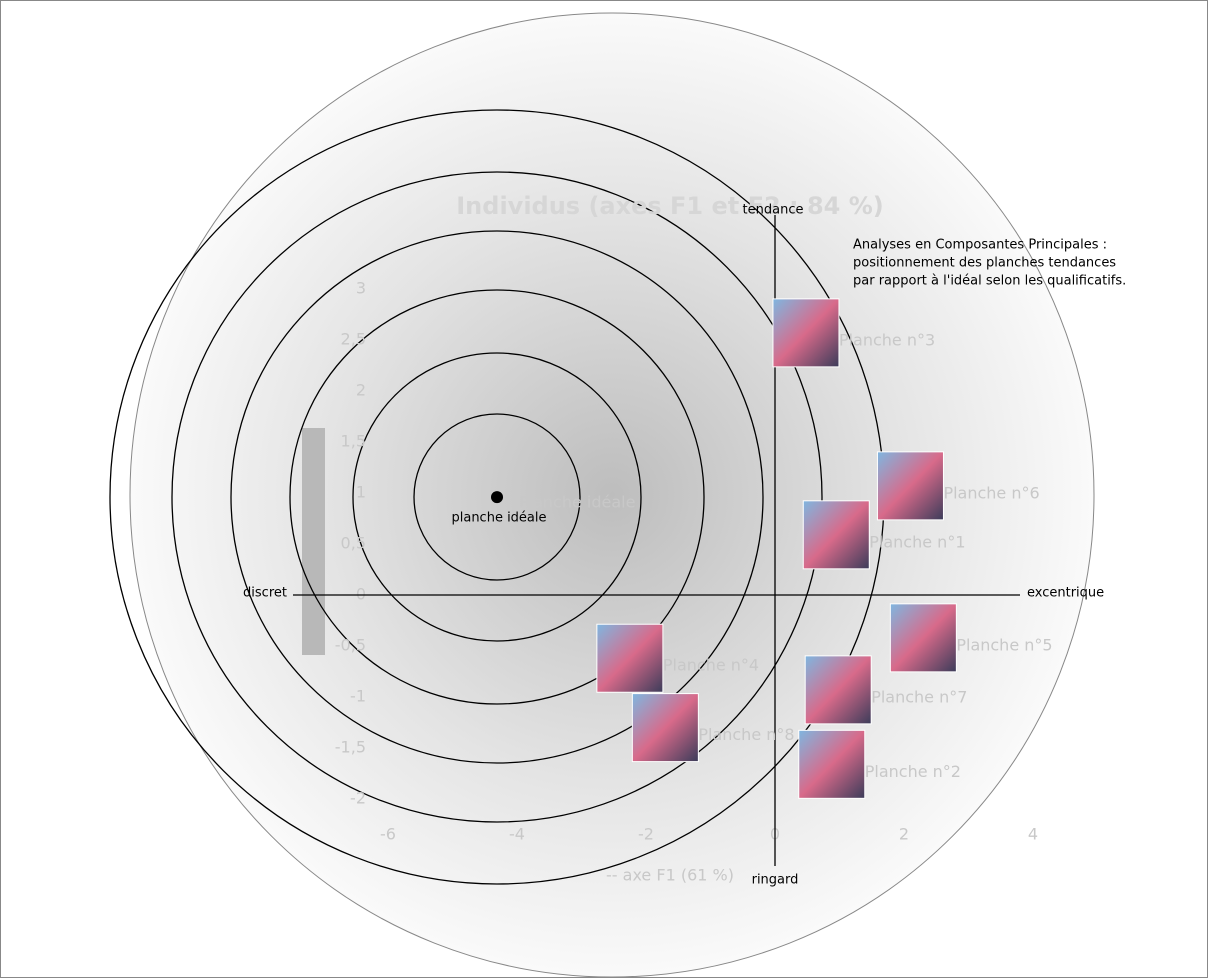 The height and width of the screenshot is (978, 1208). What do you see at coordinates (361, 492) in the screenshot?
I see `y-tick-label: 1` at bounding box center [361, 492].